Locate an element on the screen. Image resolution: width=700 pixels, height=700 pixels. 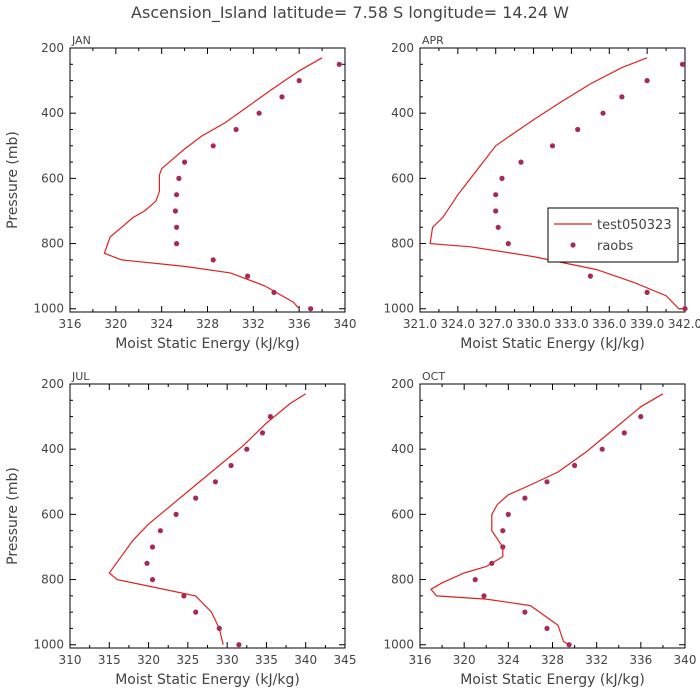
x-tick-label: 310 is located at coordinates (70, 660).